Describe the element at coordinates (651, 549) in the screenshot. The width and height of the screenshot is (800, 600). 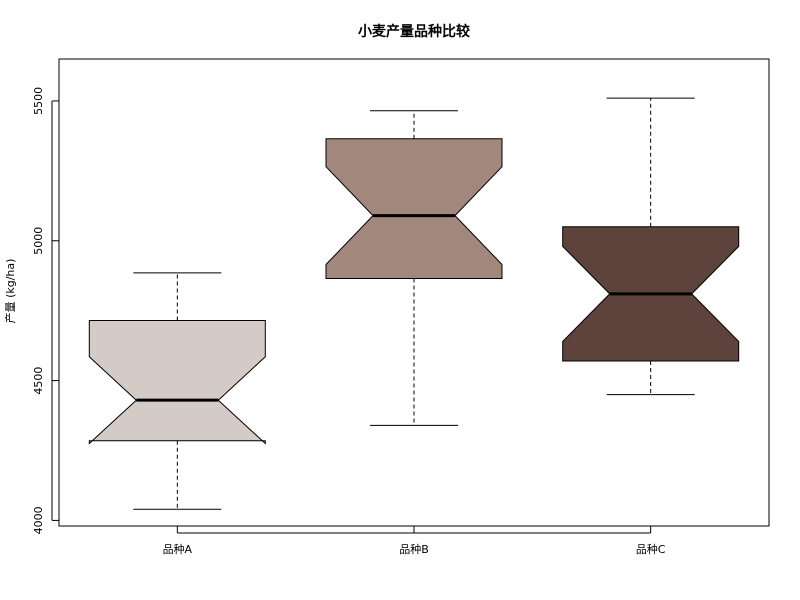
I see `x-tick-label: 品种C` at that location.